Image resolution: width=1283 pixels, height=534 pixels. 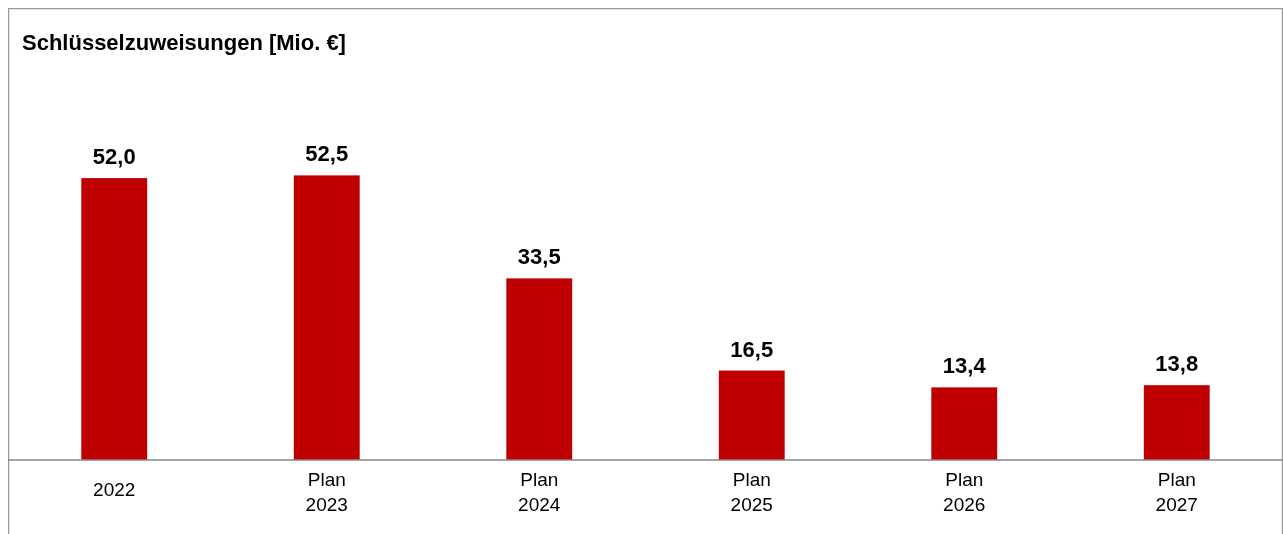 What do you see at coordinates (114, 157) in the screenshot?
I see `data-label: 52,0` at bounding box center [114, 157].